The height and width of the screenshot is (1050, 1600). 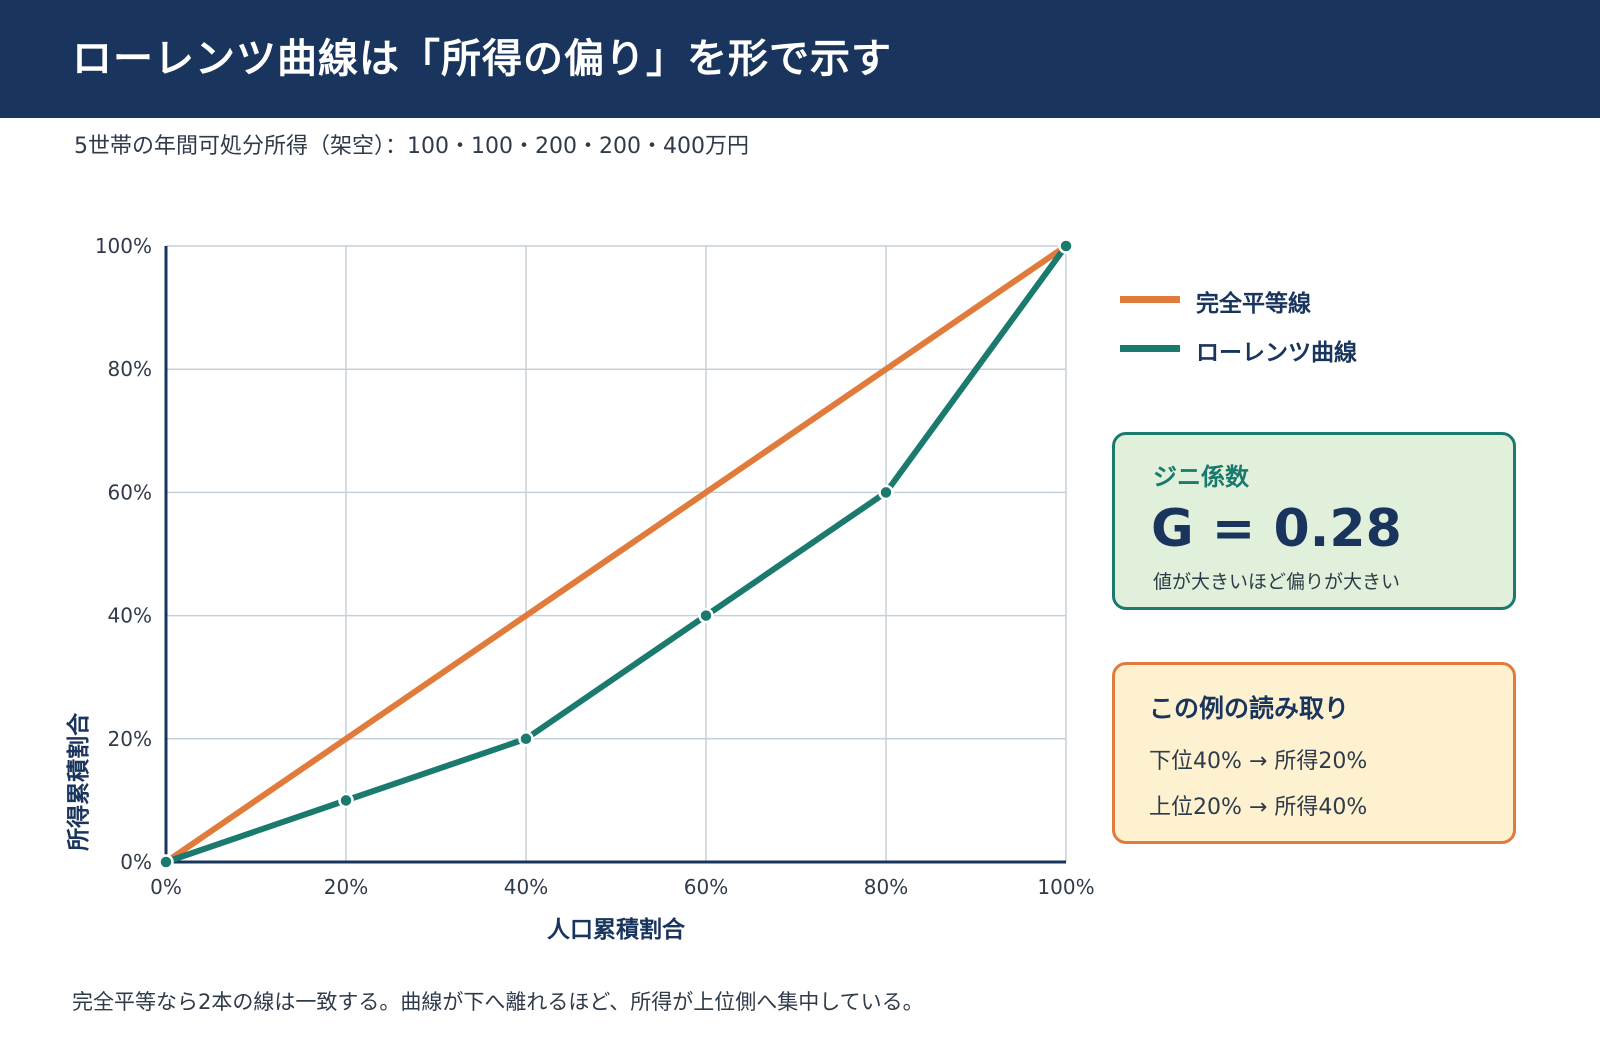 I want to click on legend-label-lorenz: ローレンツ曲線, so click(x=1276, y=353).